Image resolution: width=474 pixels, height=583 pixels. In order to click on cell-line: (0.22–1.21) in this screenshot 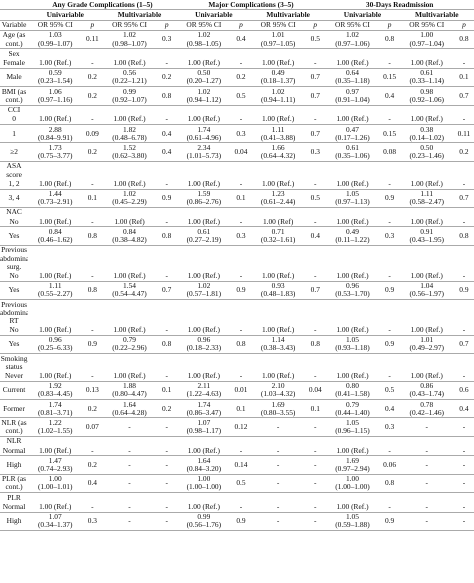, I will do `click(129, 81)`.